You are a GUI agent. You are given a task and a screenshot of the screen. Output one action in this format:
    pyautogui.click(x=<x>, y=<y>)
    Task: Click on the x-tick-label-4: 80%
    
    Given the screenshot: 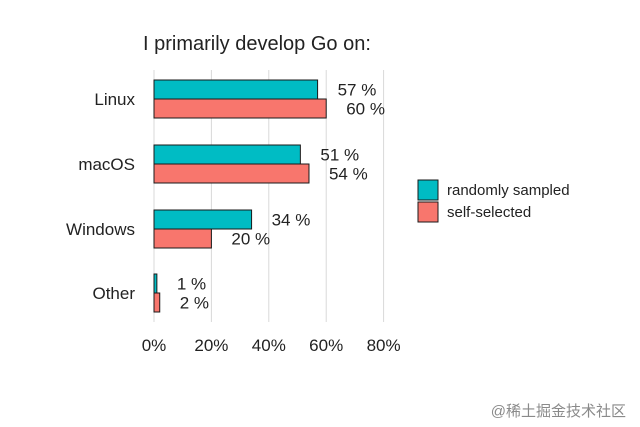 What is the action you would take?
    pyautogui.click(x=384, y=345)
    